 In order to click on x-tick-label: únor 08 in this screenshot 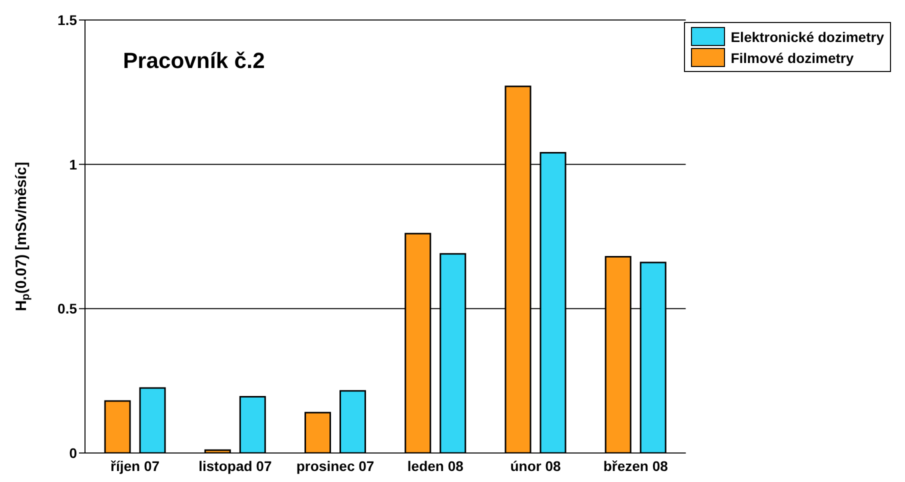, I will do `click(536, 466)`.